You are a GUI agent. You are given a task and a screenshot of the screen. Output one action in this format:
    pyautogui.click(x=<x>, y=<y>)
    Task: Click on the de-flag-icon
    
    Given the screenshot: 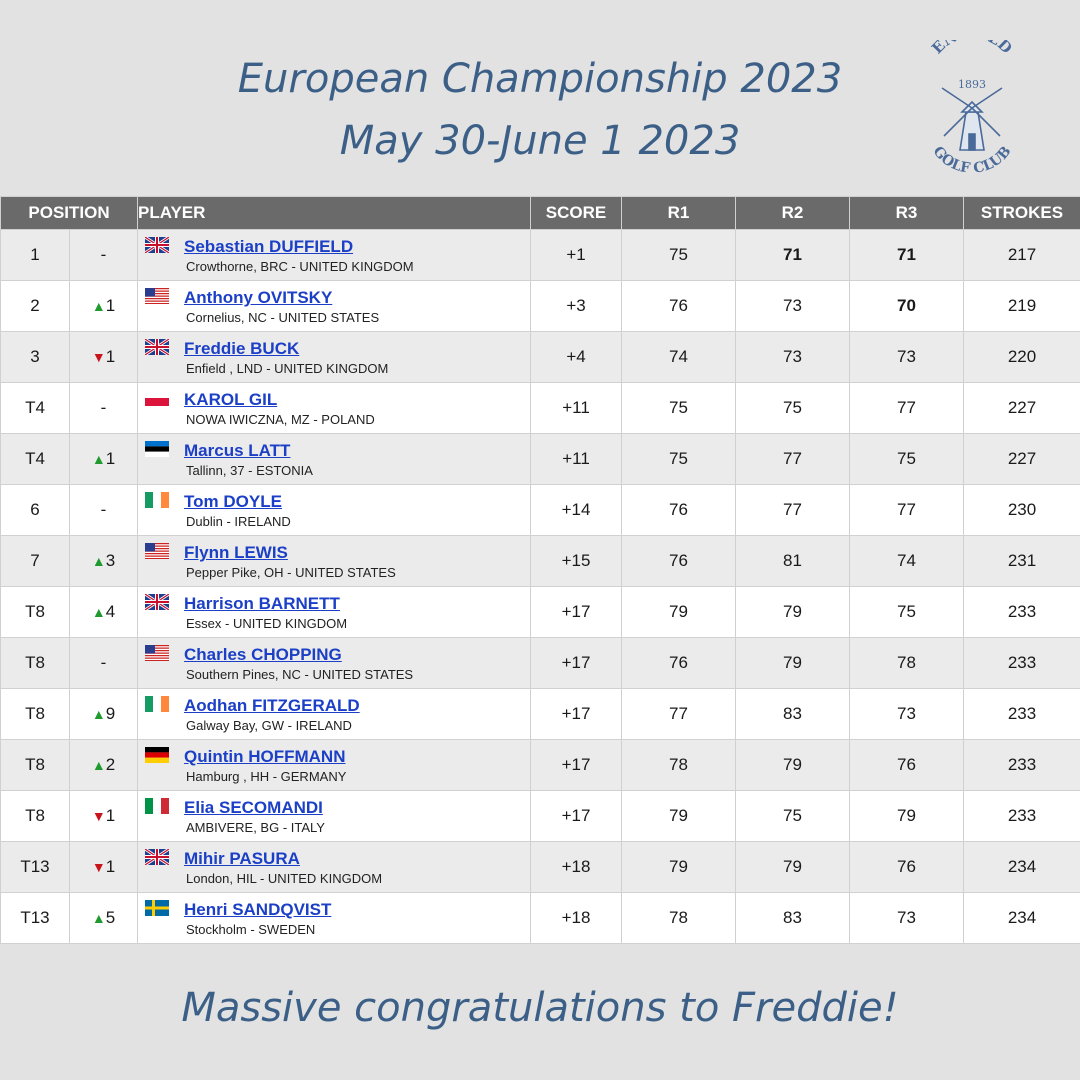 What is the action you would take?
    pyautogui.click(x=157, y=755)
    